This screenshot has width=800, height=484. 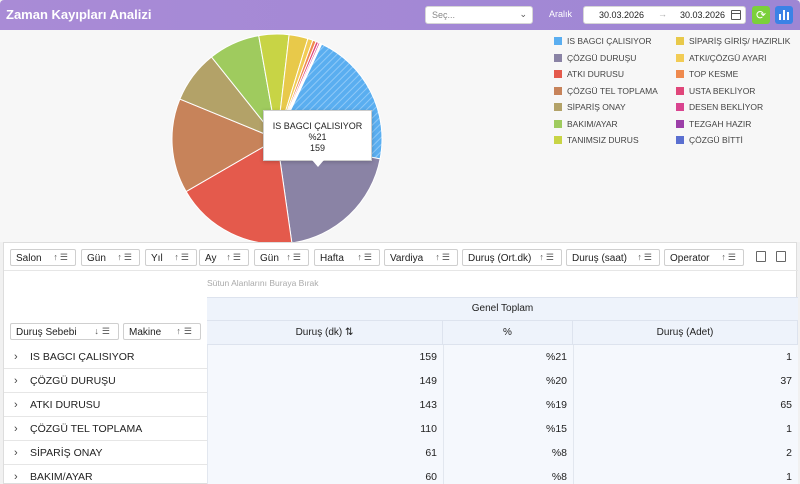 I want to click on legend-label: ATKI DURUSU, so click(x=595, y=74).